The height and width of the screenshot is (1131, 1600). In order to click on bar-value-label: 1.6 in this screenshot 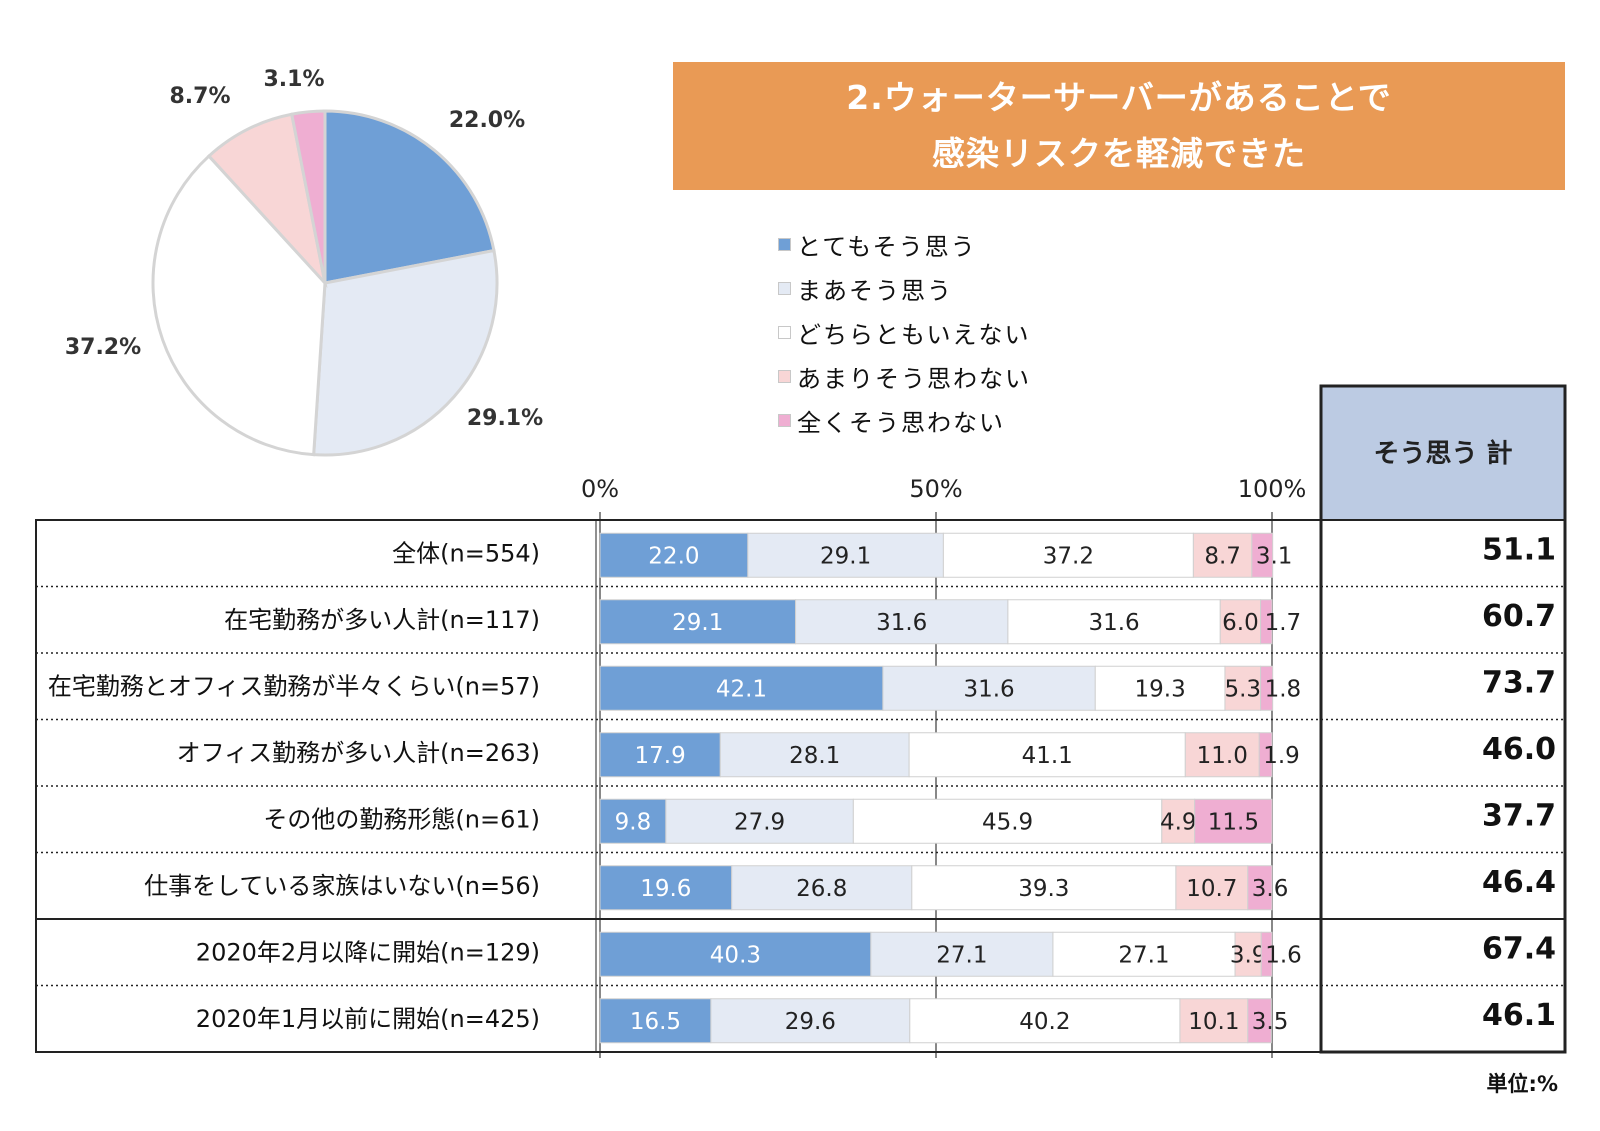, I will do `click(1283, 955)`.